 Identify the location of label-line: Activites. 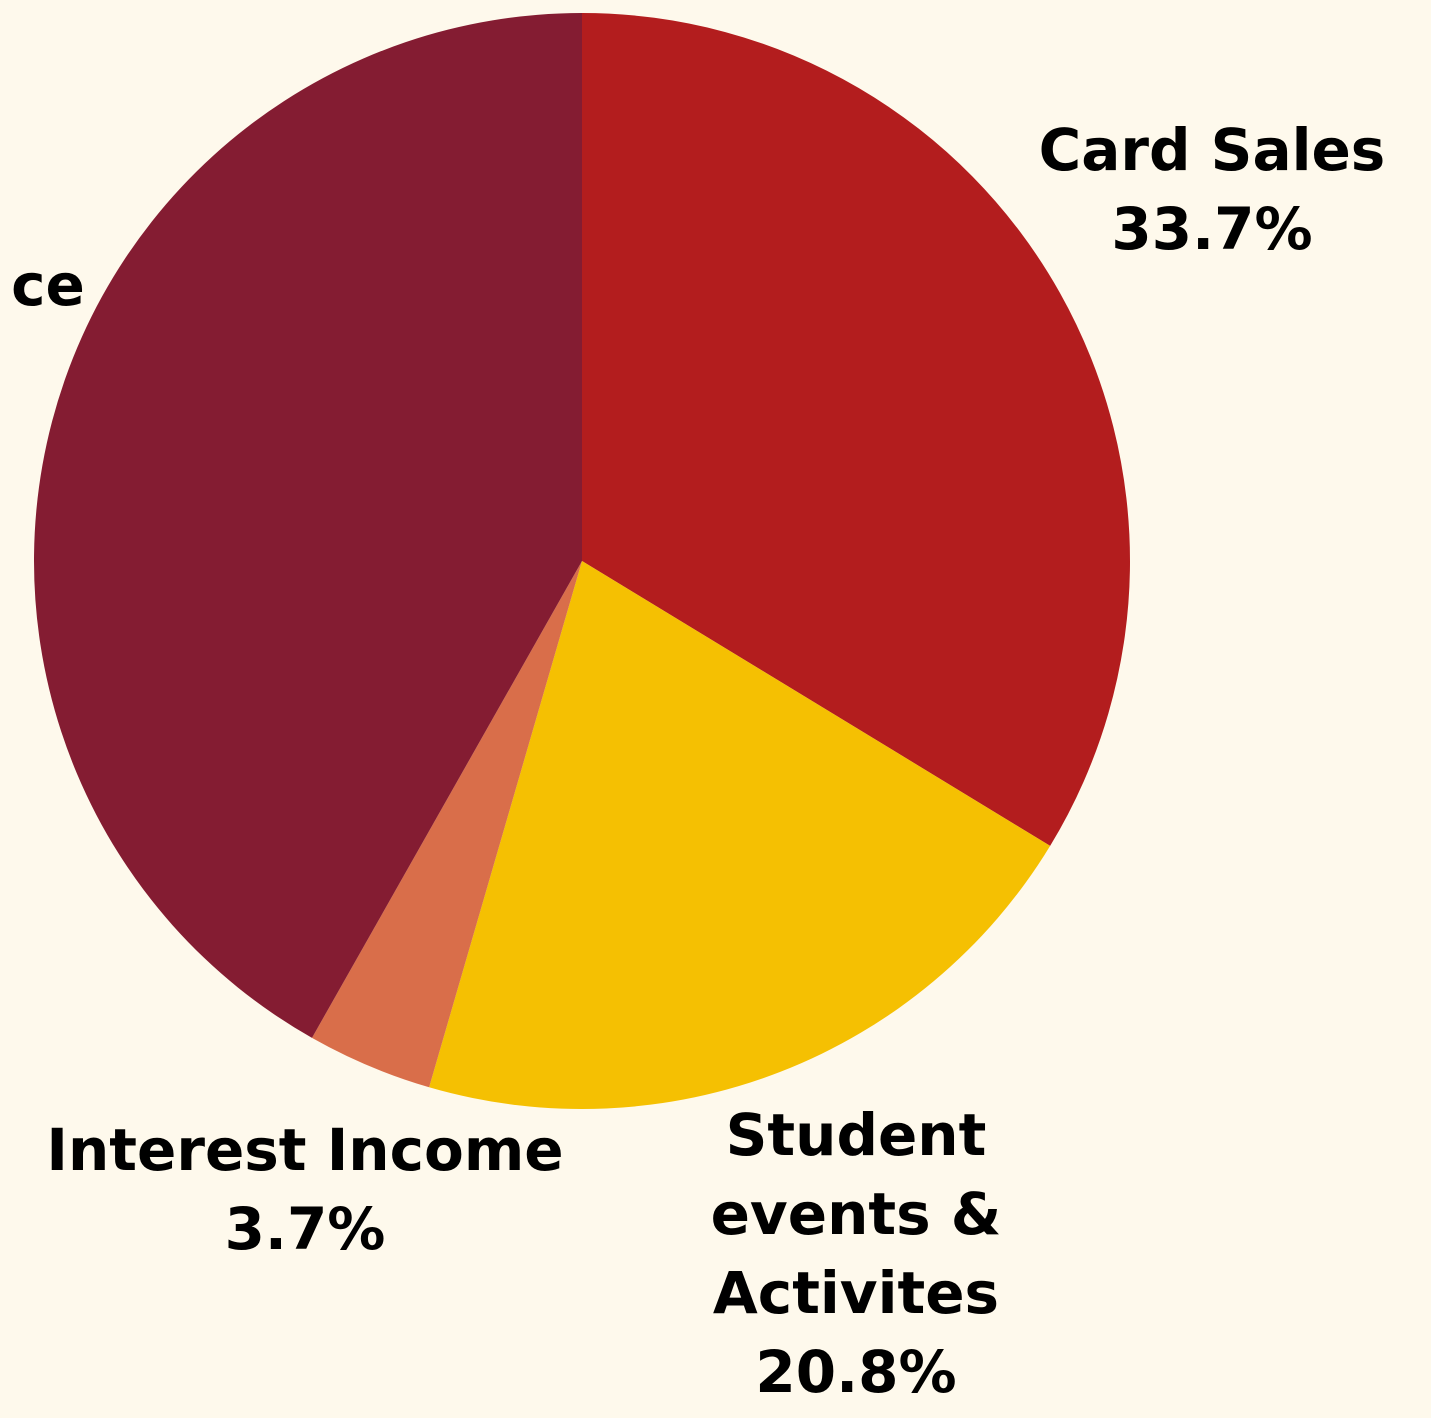
(856, 1293).